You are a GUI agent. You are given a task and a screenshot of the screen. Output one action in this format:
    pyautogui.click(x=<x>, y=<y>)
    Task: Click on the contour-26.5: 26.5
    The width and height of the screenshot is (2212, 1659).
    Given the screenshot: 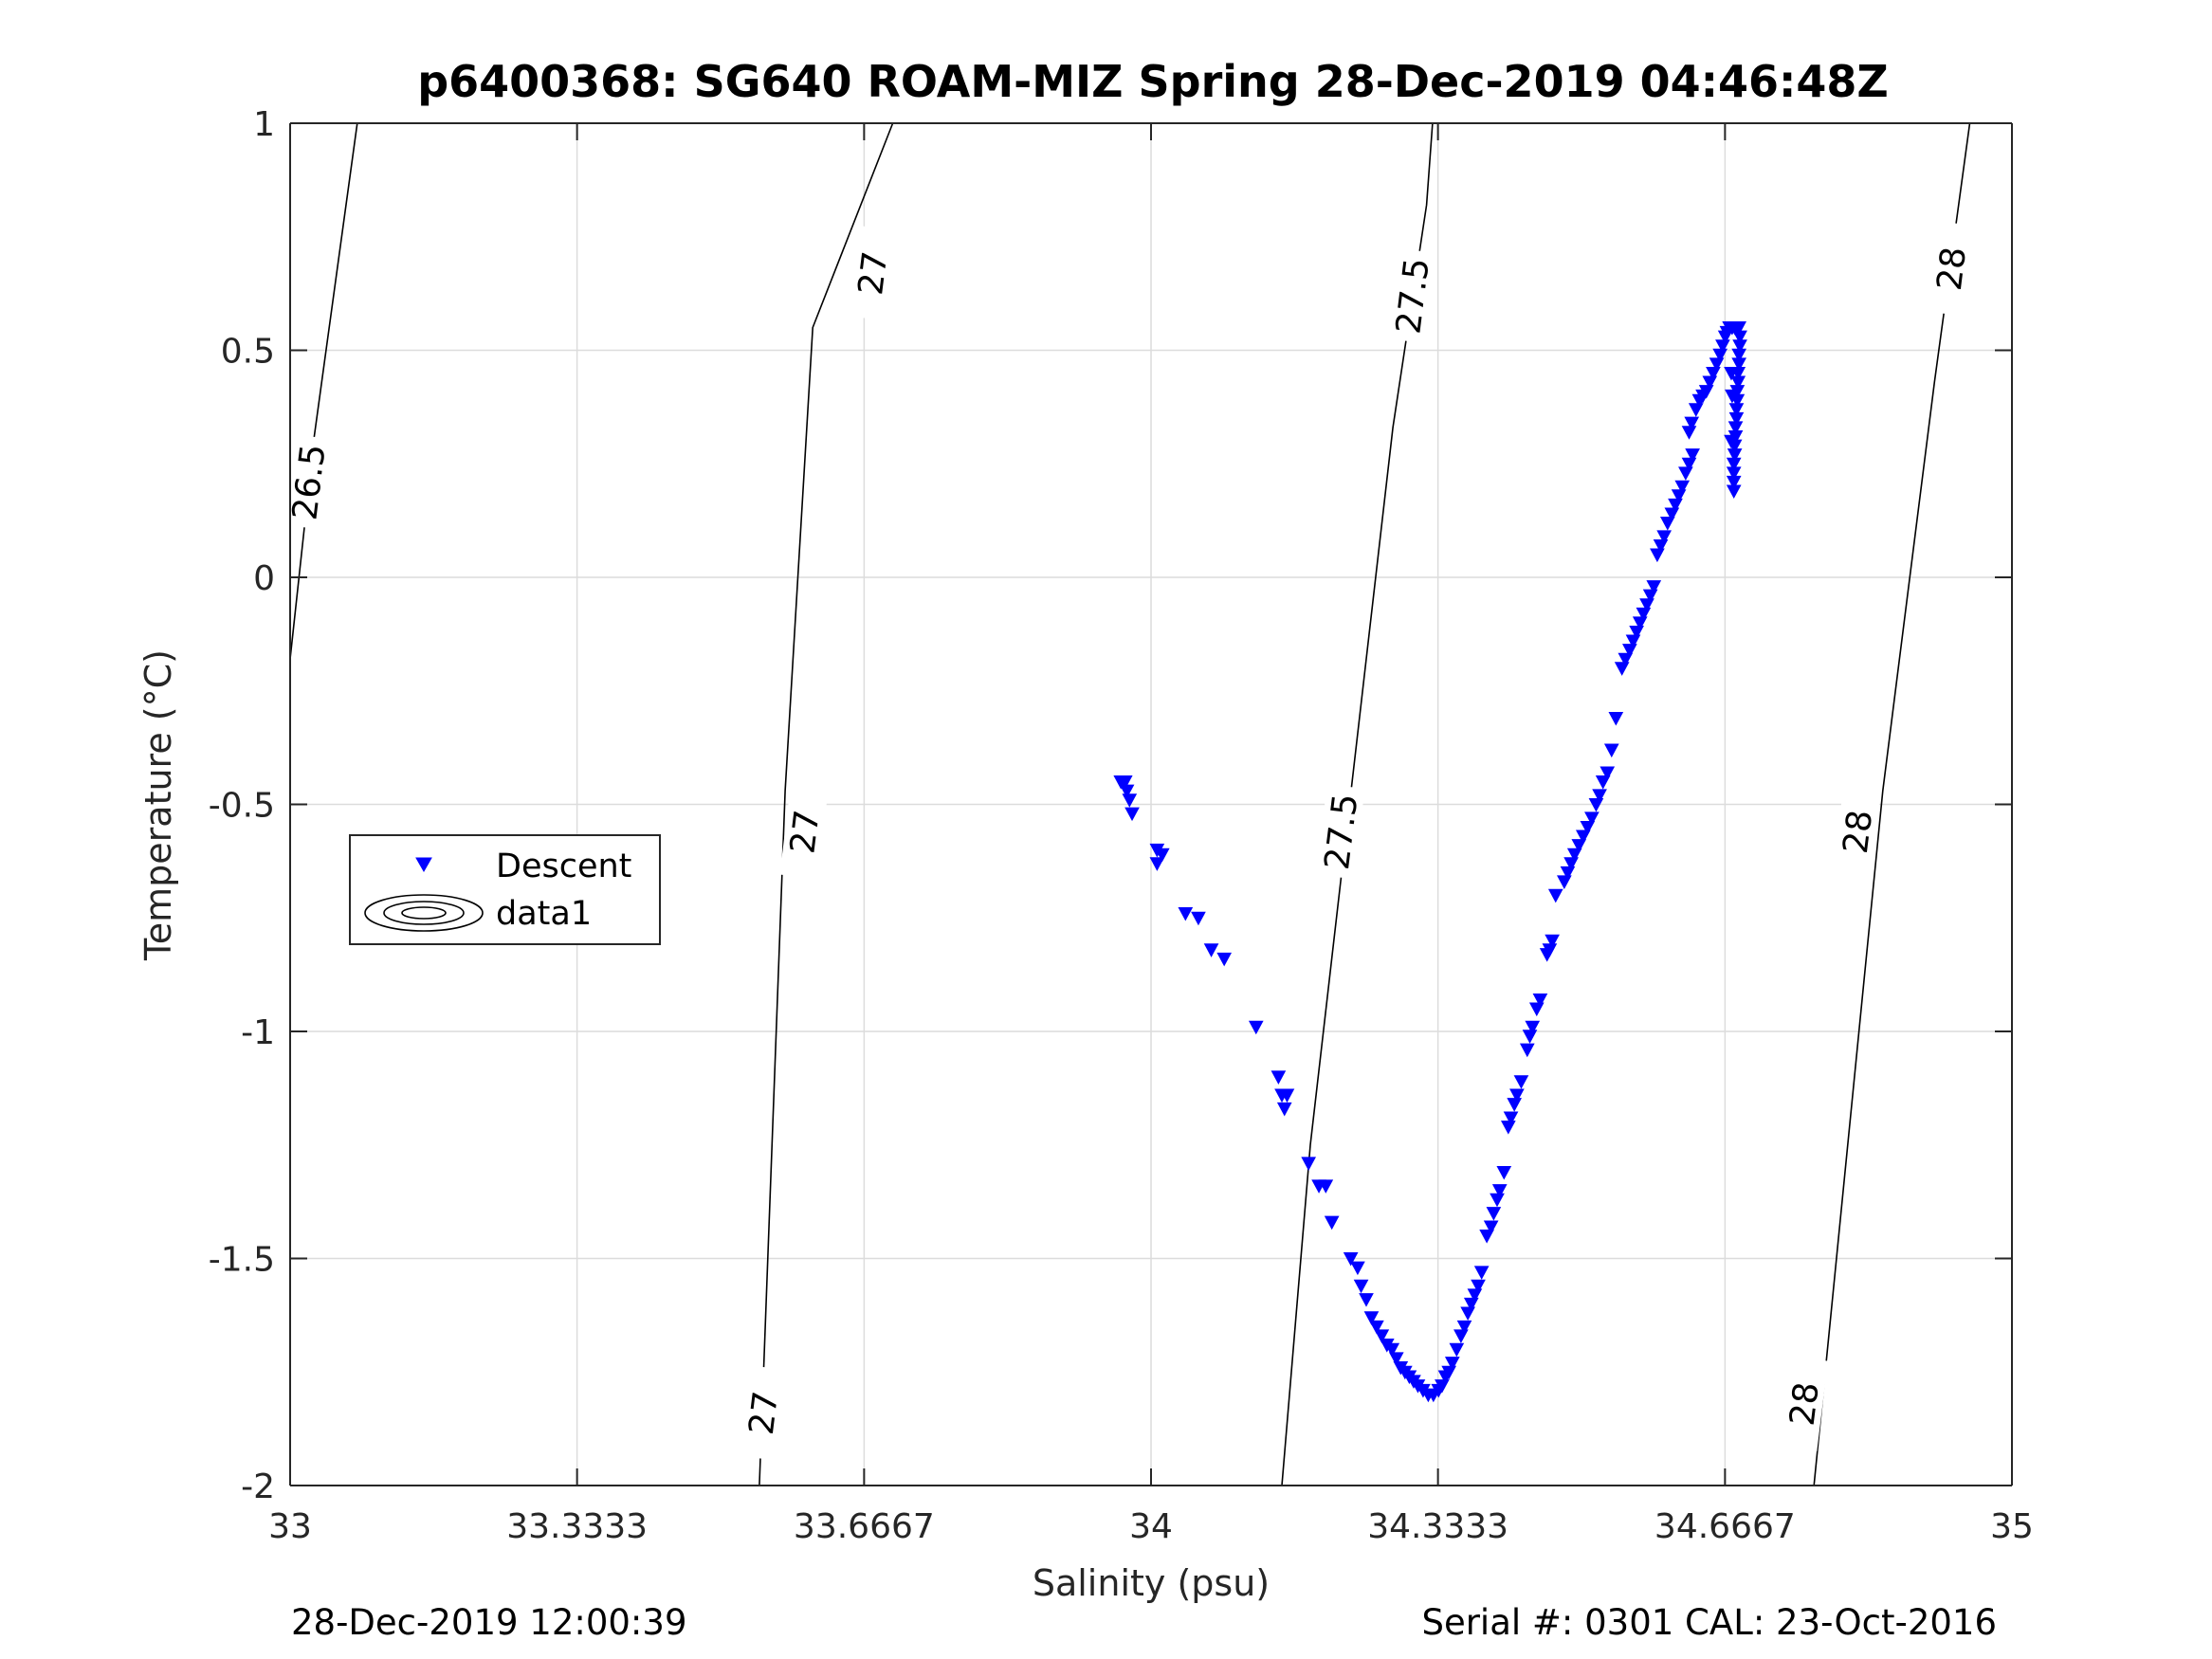 What is the action you would take?
    pyautogui.click(x=320, y=391)
    